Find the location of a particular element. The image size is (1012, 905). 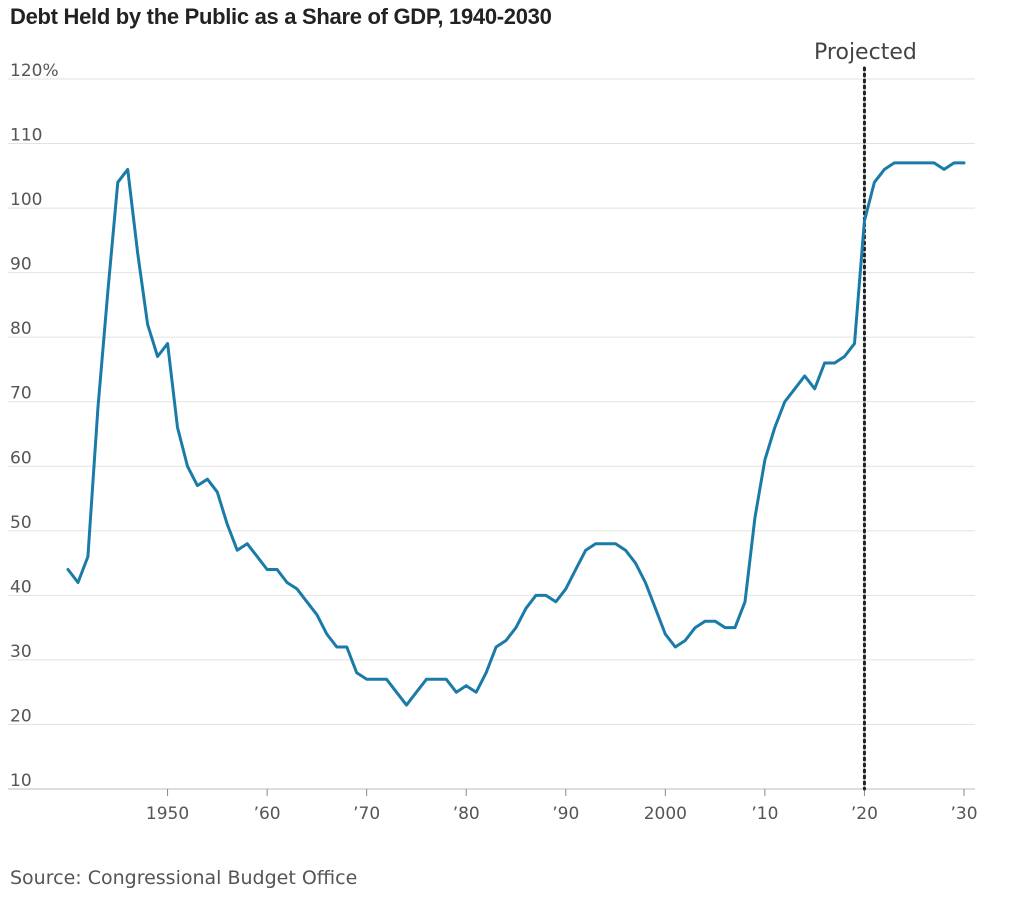

source-note: Source: Congressional Budget Office is located at coordinates (184, 878).